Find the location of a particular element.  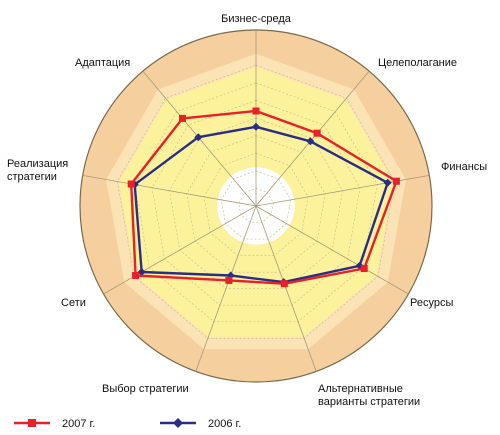

axis-label-line: Адаптация is located at coordinates (102, 63).